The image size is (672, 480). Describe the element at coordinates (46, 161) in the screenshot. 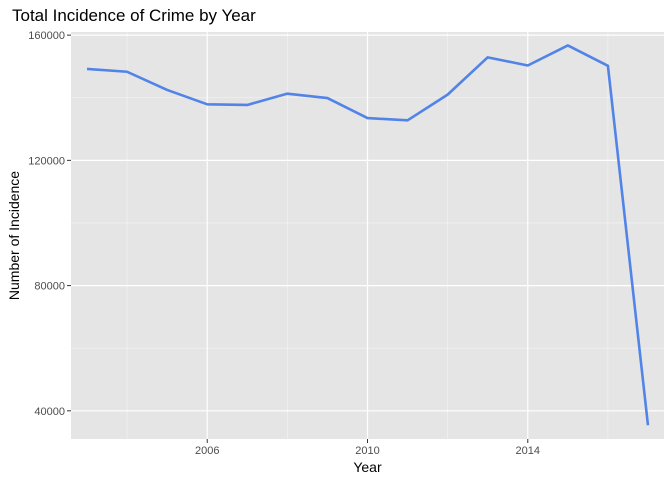

I see `y-tick-label: 120000` at that location.